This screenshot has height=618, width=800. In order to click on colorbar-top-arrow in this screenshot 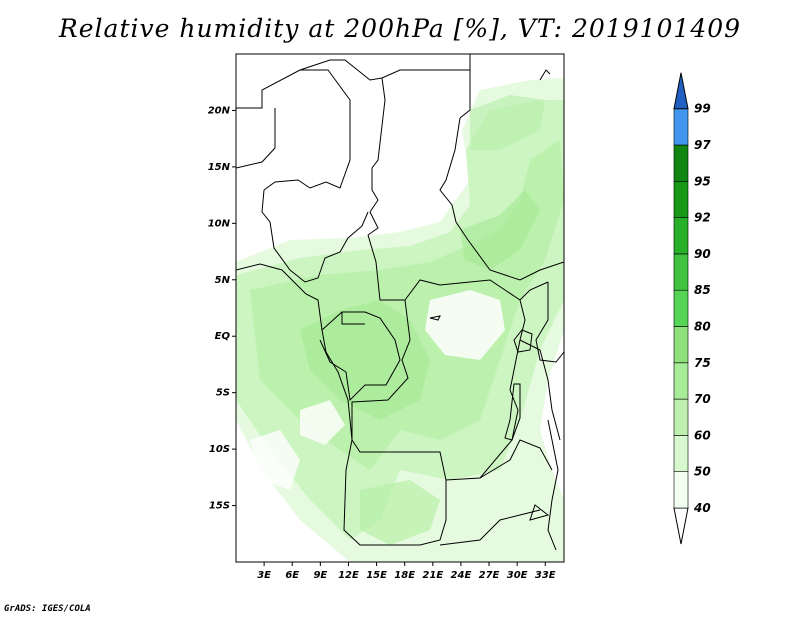, I will do `click(681, 91)`.